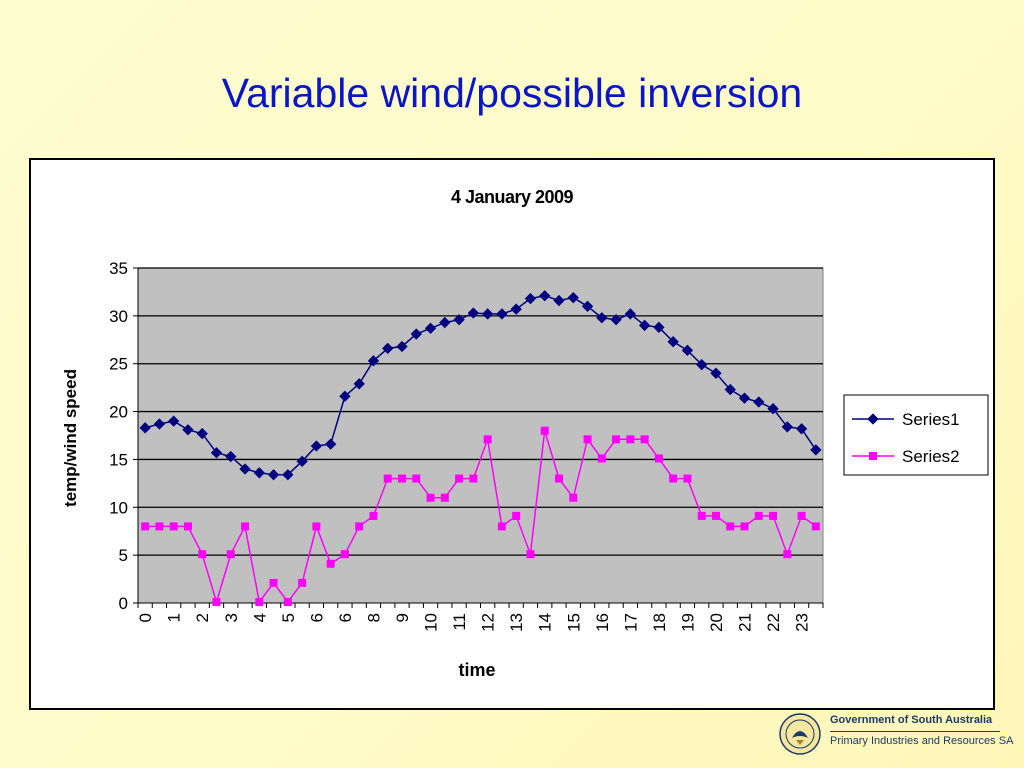 The image size is (1024, 768). Describe the element at coordinates (873, 419) in the screenshot. I see `legend-series1-marker` at that location.